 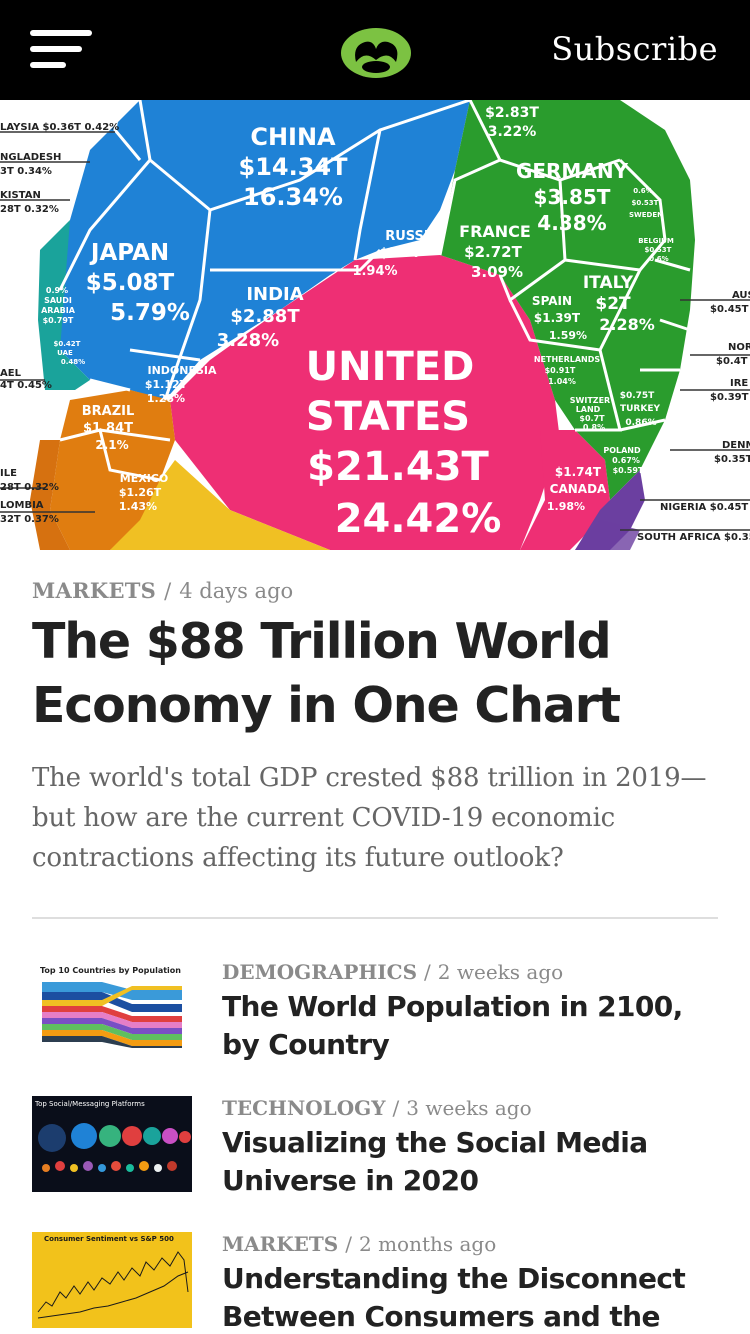 I want to click on hero-value-saudi: $0.79T, so click(x=58, y=320).